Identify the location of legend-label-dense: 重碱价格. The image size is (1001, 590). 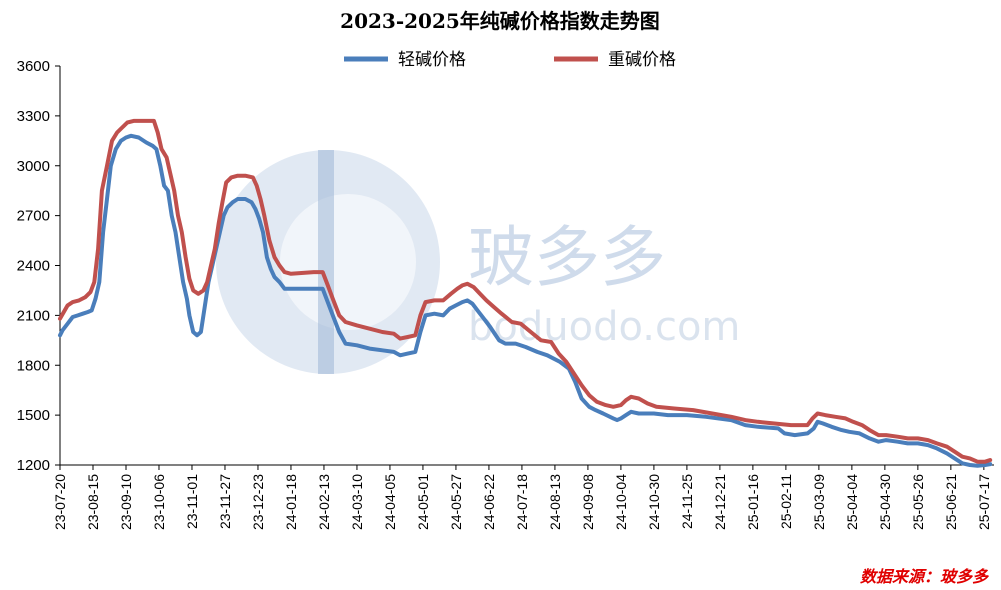
(642, 60).